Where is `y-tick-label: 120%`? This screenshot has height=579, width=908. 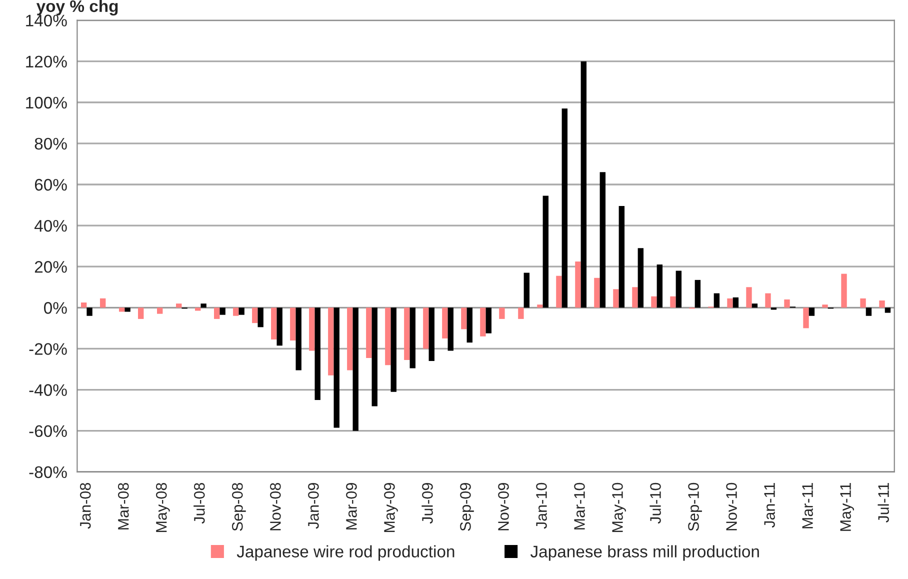
y-tick-label: 120% is located at coordinates (46, 62).